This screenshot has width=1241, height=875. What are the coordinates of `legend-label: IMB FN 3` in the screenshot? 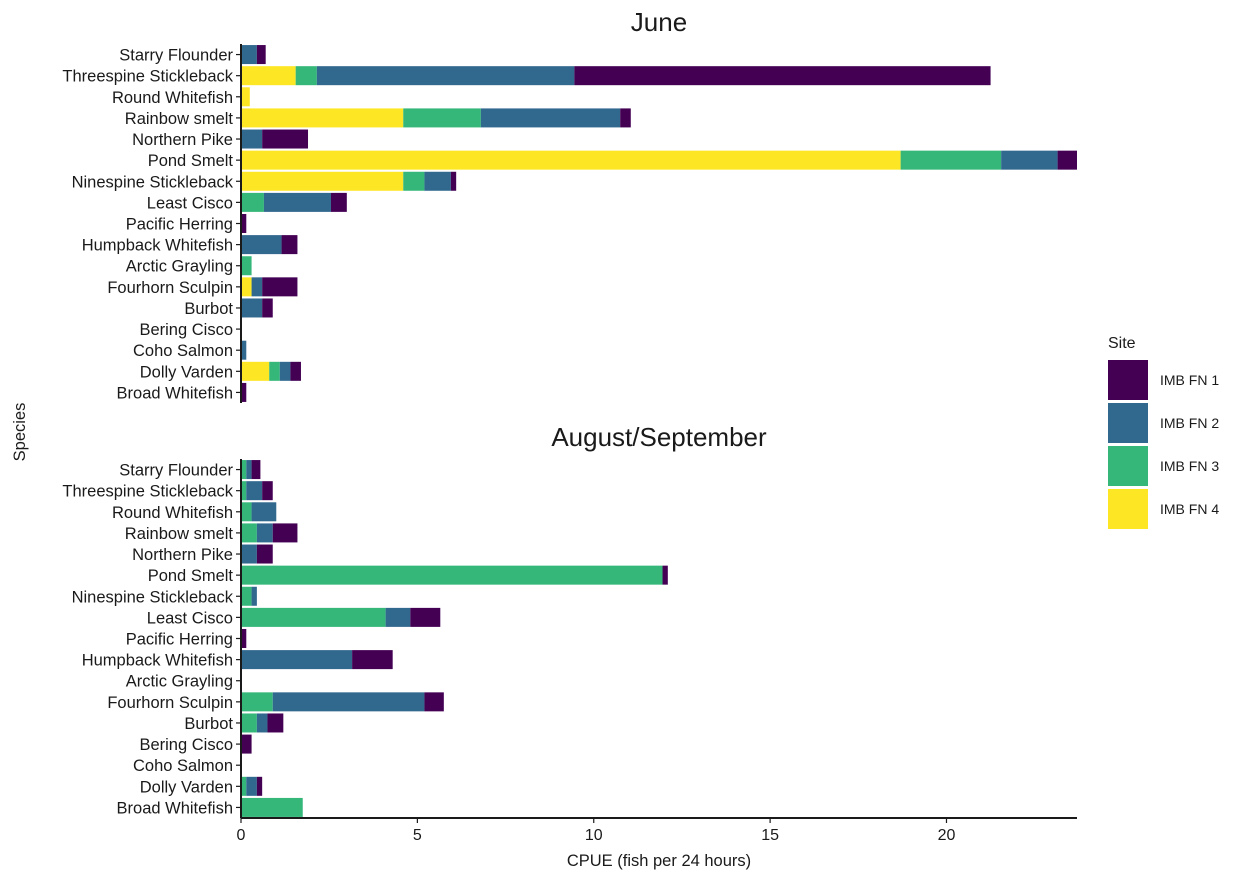 It's located at (1189, 466).